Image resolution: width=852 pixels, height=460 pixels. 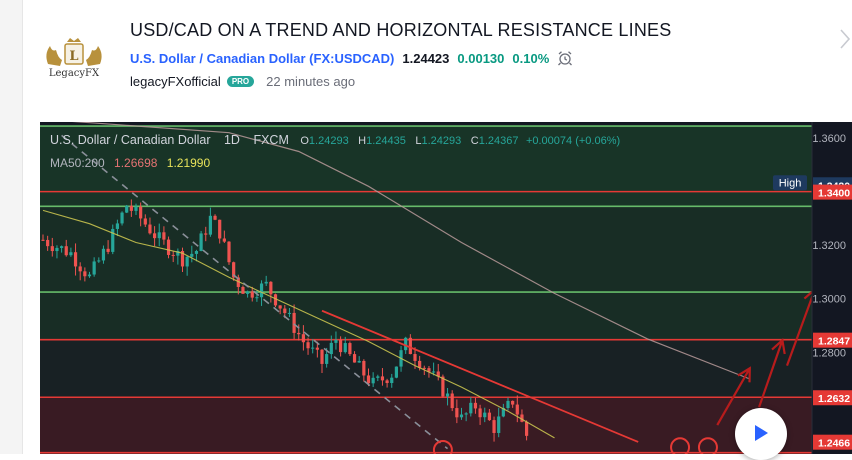 I want to click on author-name-link: legacyFXofficial, so click(x=175, y=81).